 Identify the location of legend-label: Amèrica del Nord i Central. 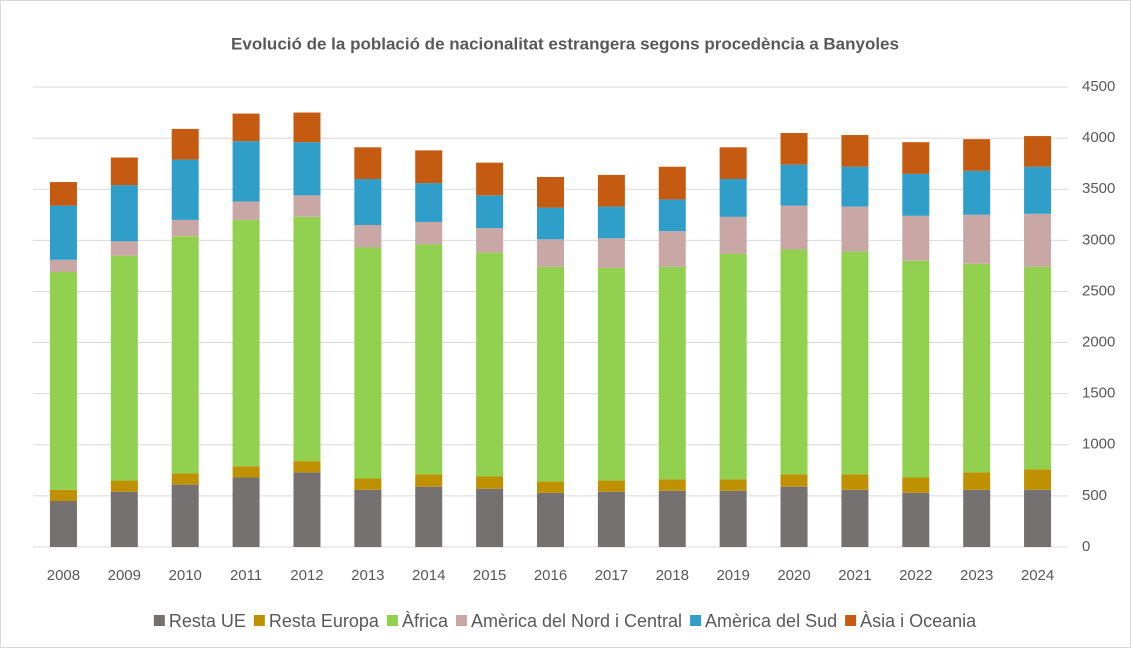
(576, 621).